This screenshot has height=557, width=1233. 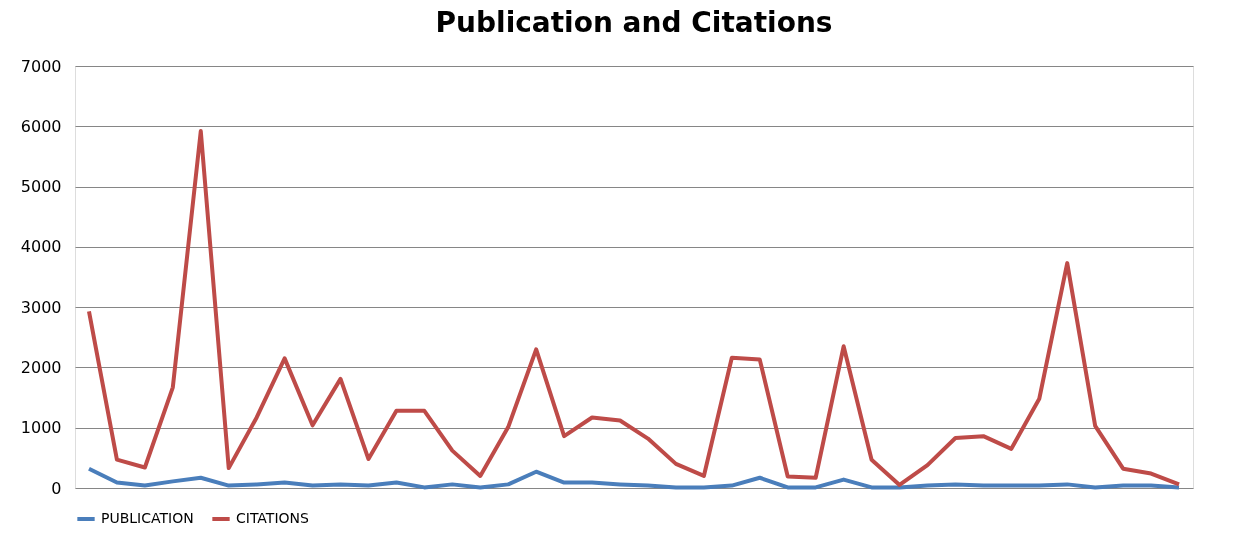 I want to click on y-tick-label: 6000, so click(x=41, y=126).